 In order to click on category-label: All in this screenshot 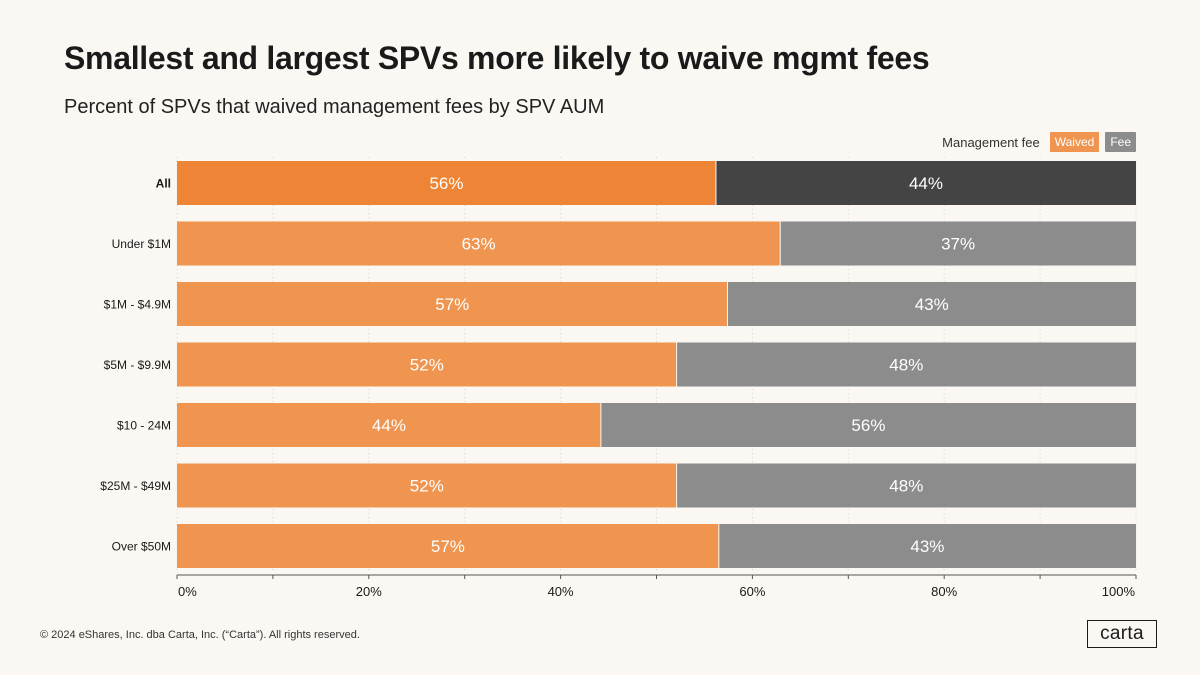, I will do `click(163, 184)`.